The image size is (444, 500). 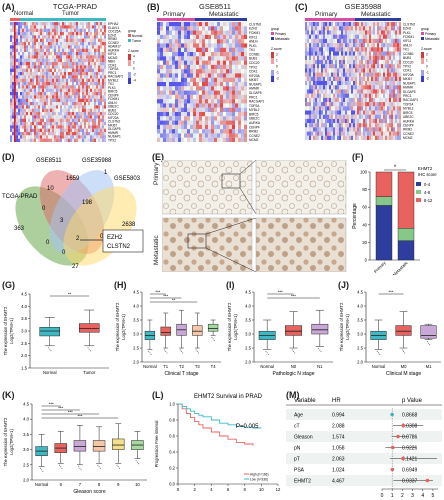 What do you see at coordinates (302, 482) in the screenshot?
I see `row-variable: EHMT2` at bounding box center [302, 482].